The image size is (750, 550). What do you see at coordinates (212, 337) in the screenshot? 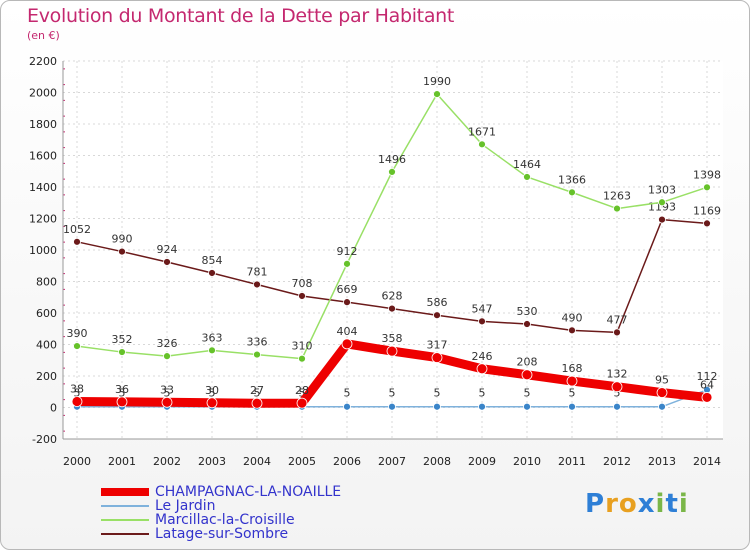
I see `data-label: 363` at bounding box center [212, 337].